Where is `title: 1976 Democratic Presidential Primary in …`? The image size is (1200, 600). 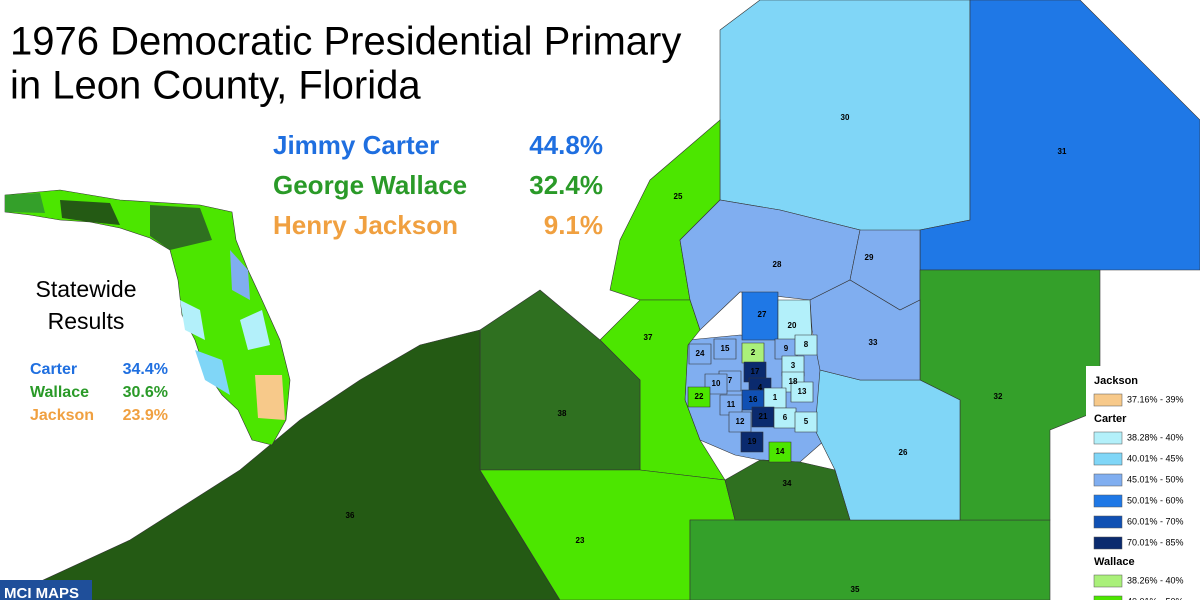 title: 1976 Democratic Presidential Primary in … is located at coordinates (345, 64).